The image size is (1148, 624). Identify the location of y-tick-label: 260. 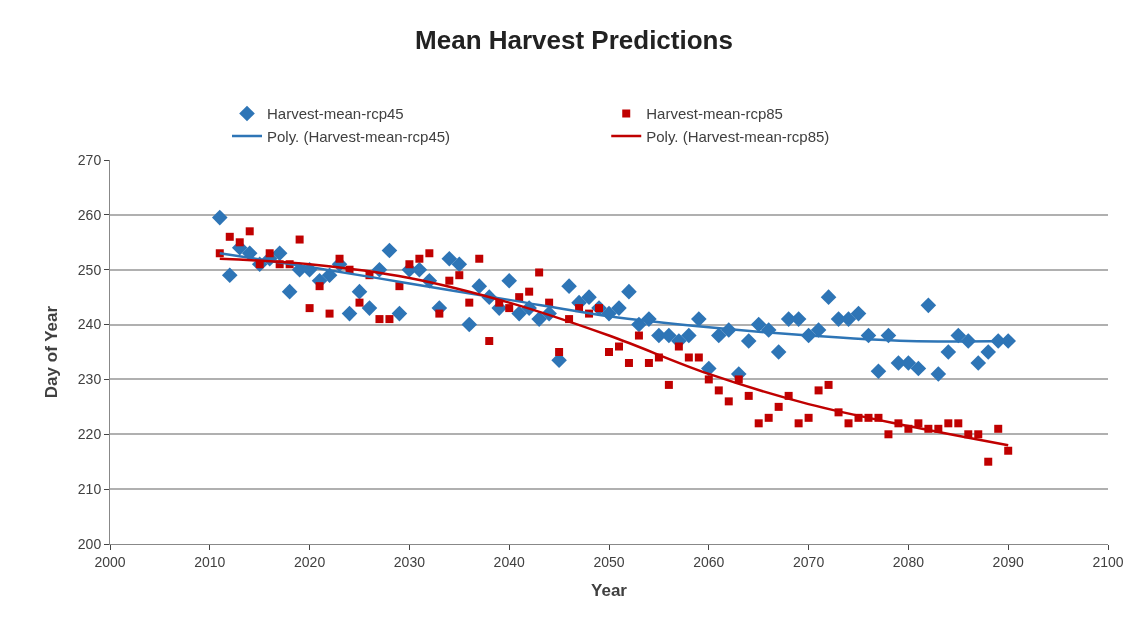
(89, 214).